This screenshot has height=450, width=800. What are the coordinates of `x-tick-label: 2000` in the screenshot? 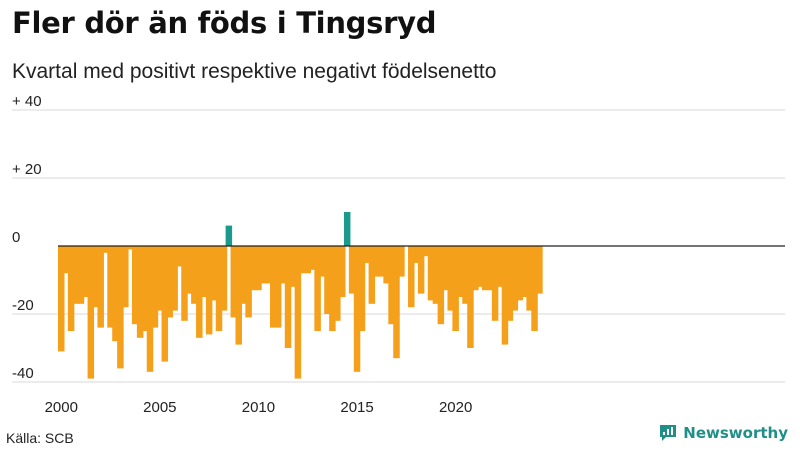 It's located at (61, 407).